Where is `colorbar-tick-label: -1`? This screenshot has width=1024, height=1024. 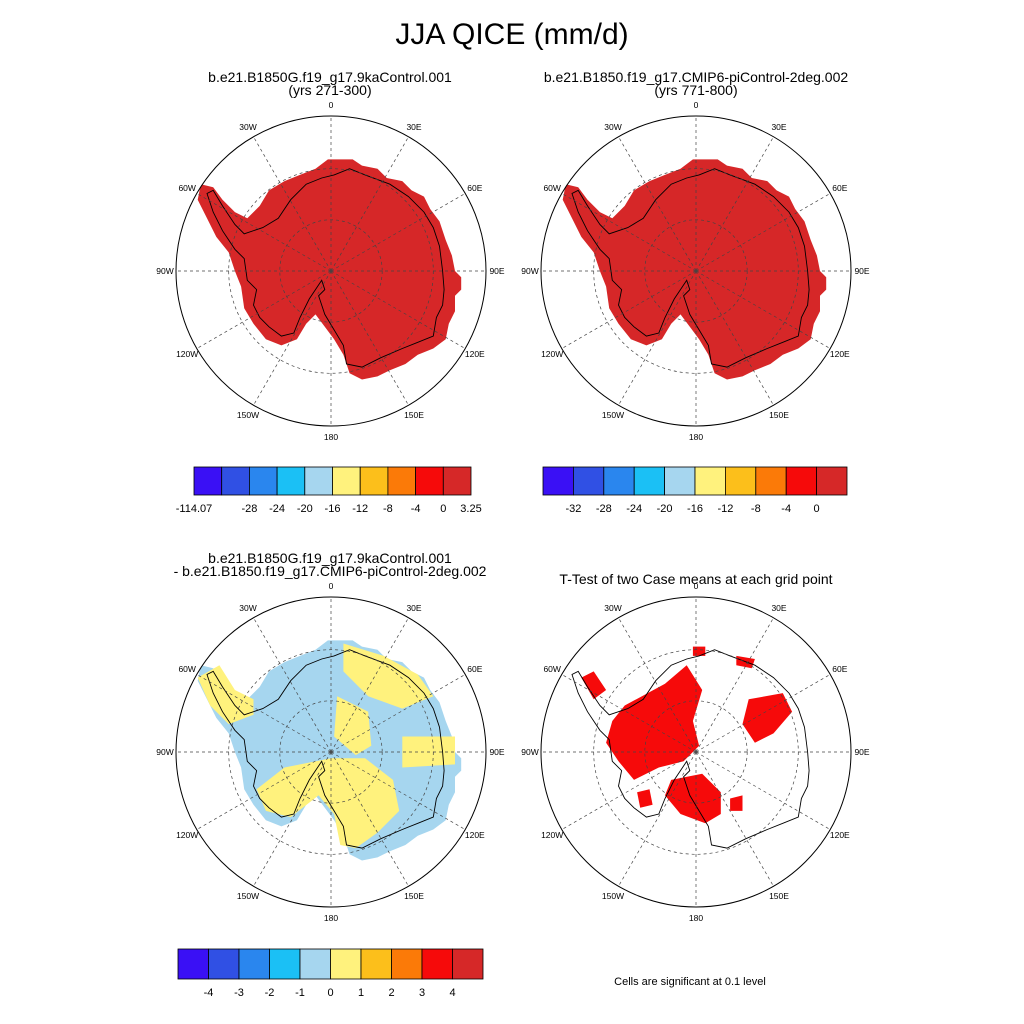 colorbar-tick-label: -1 is located at coordinates (300, 993).